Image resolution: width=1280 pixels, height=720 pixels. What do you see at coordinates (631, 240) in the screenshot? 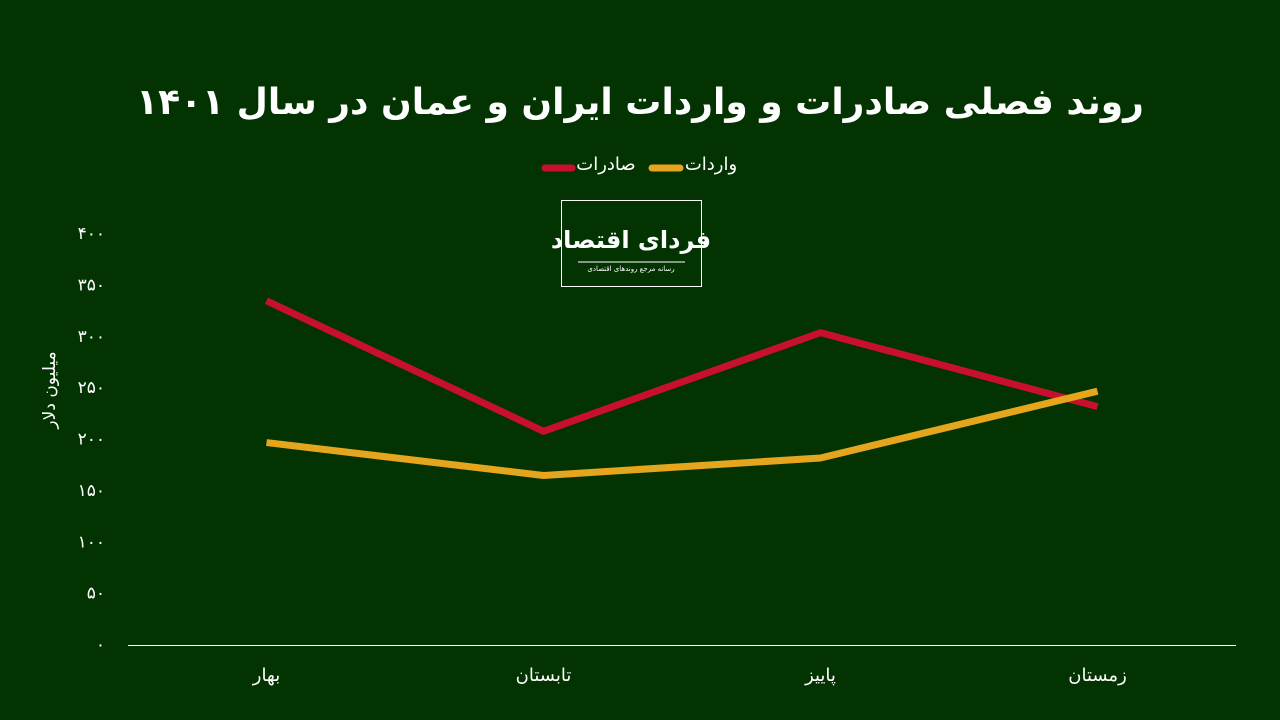
I see `logo-name: فردای اقتصاد` at bounding box center [631, 240].